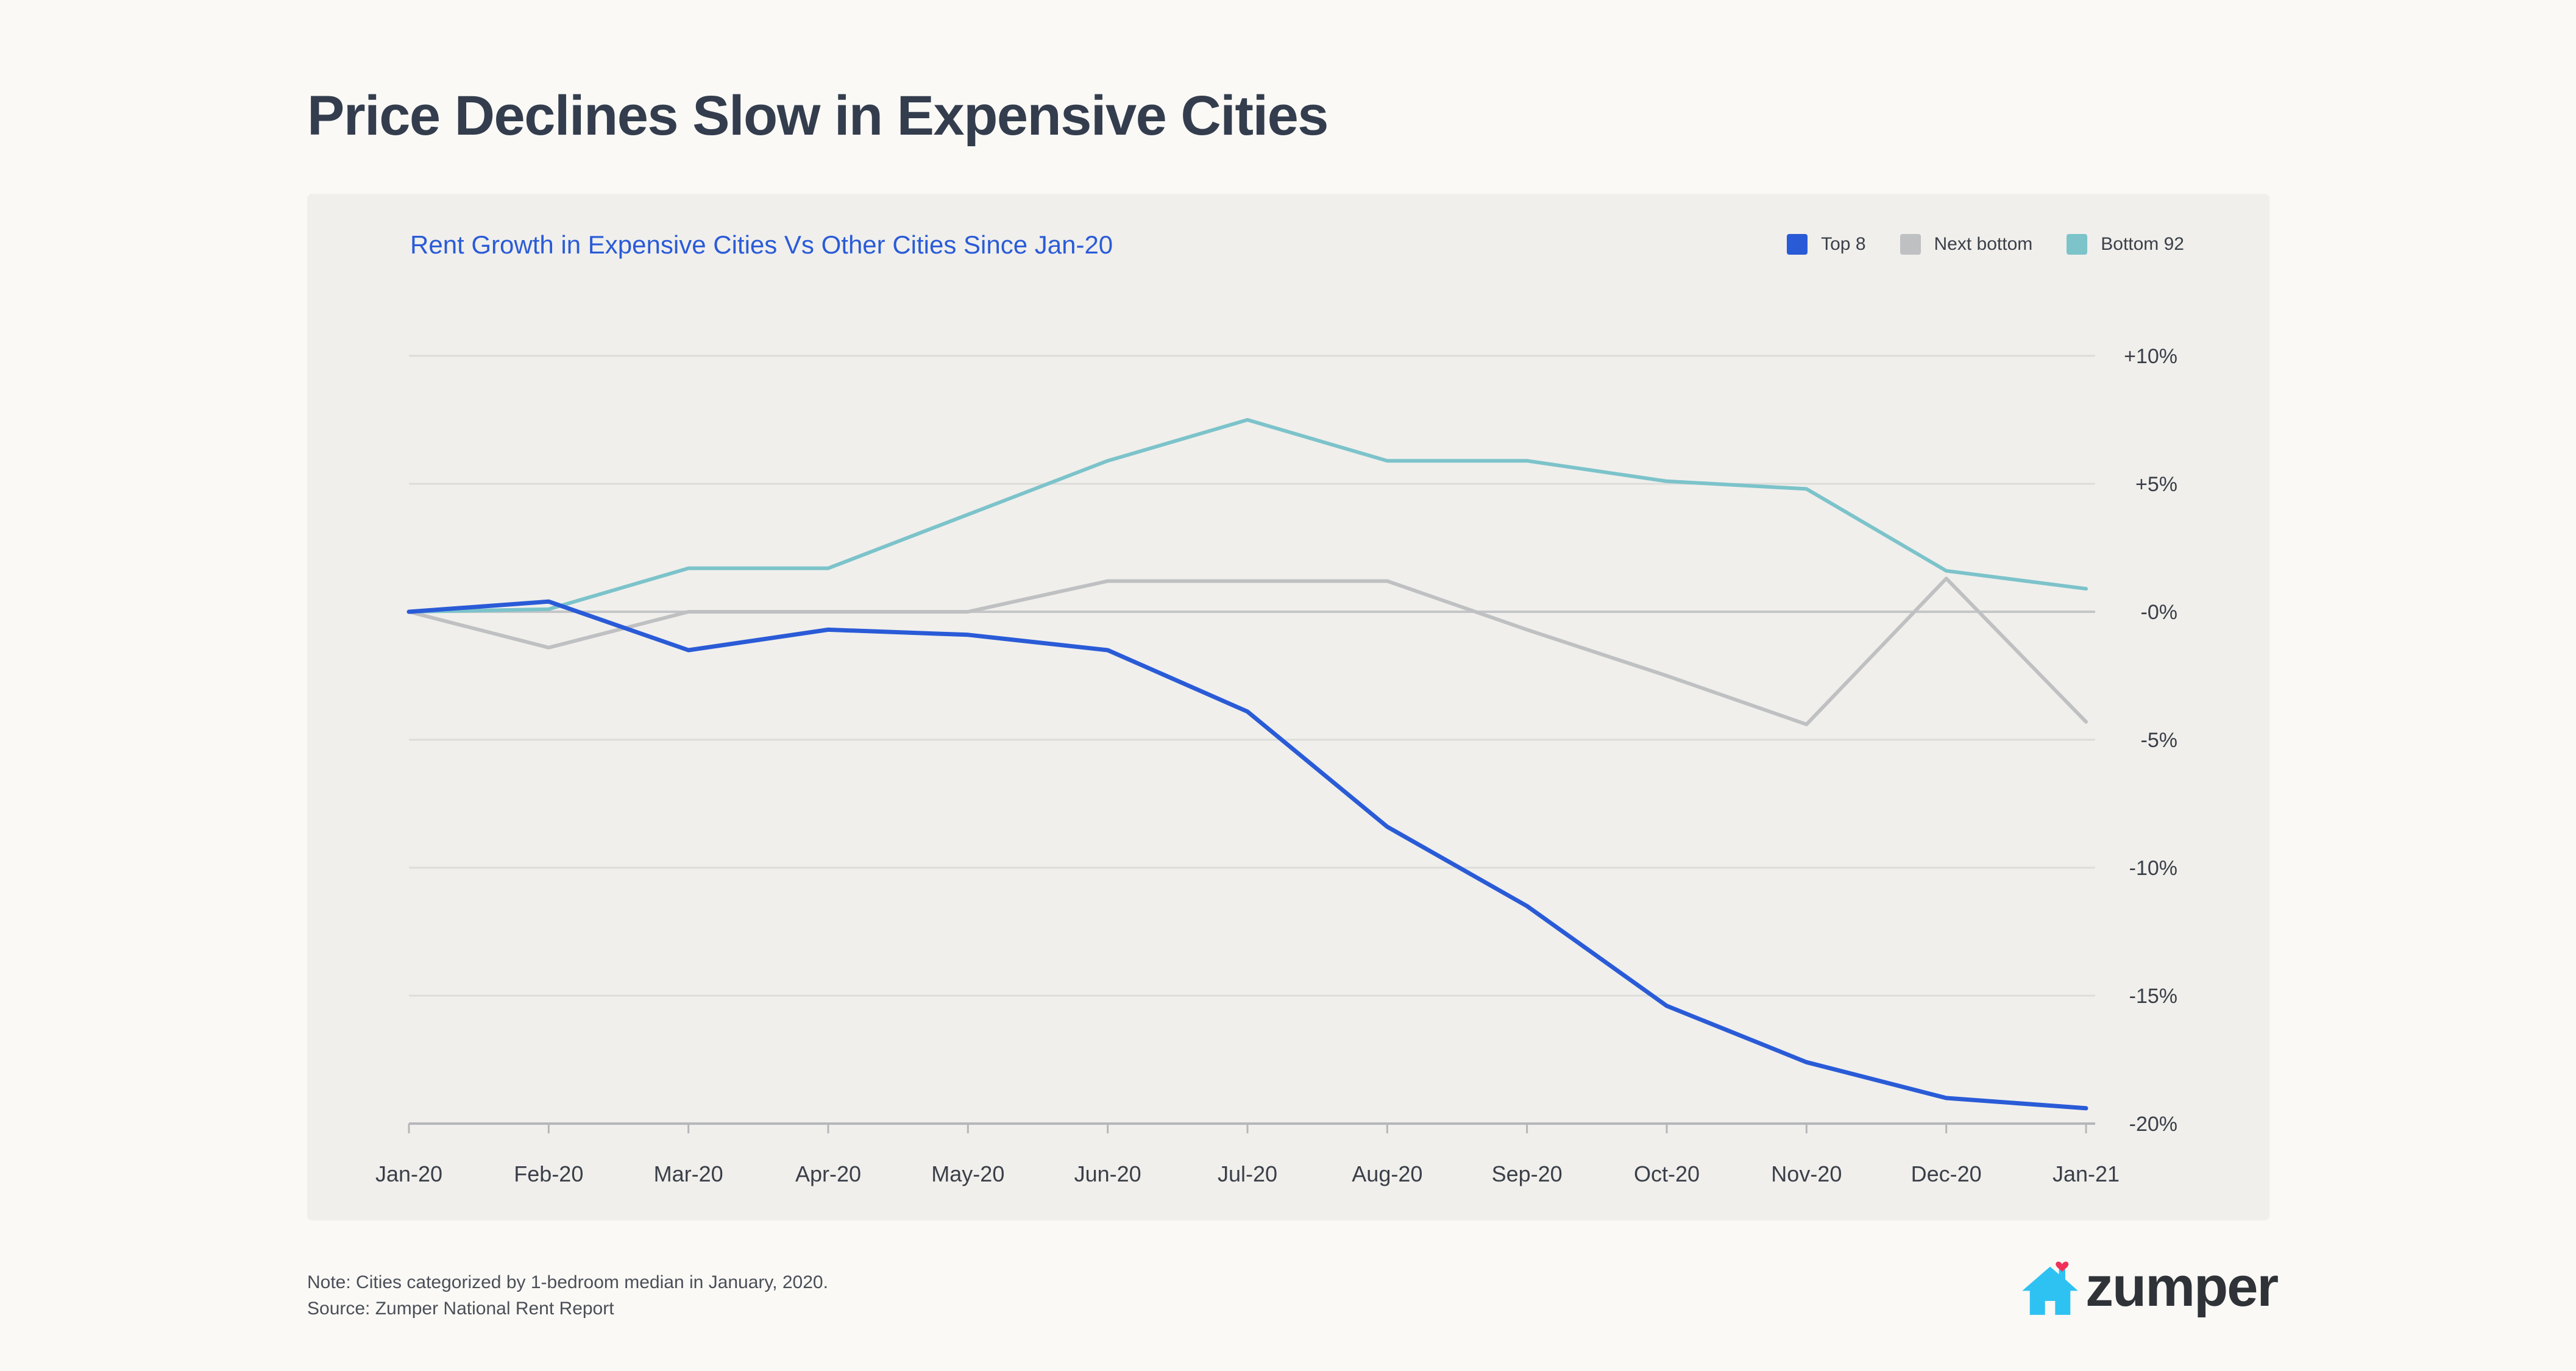 The height and width of the screenshot is (1371, 2576). What do you see at coordinates (1387, 1173) in the screenshot?
I see `x-tick-label: Aug-20` at bounding box center [1387, 1173].